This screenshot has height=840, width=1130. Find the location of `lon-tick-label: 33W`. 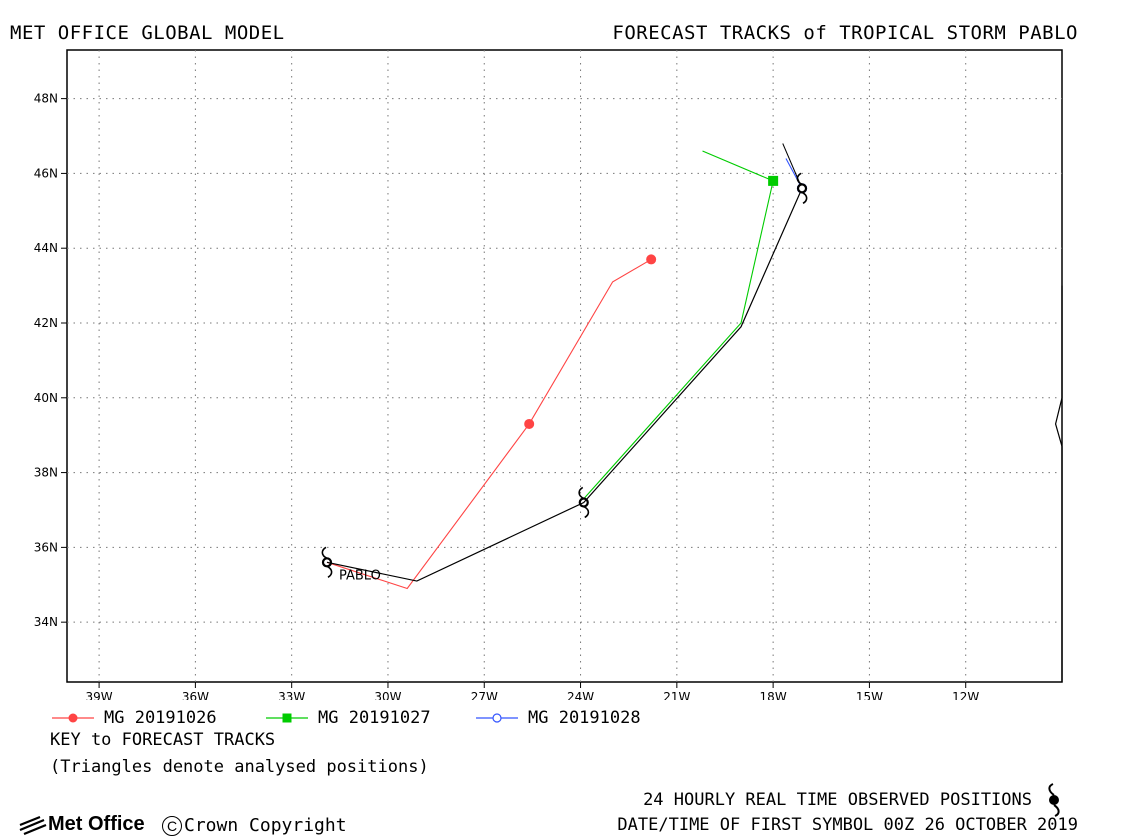

lon-tick-label: 33W is located at coordinates (291, 695).